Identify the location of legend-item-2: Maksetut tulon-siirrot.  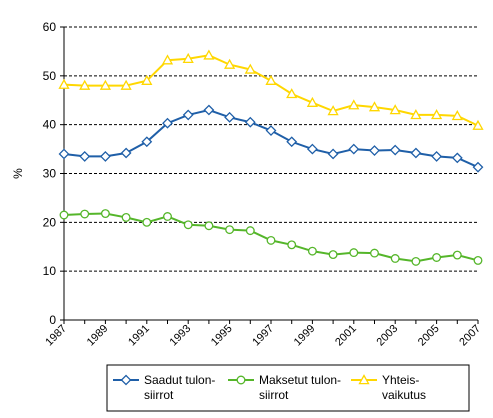
(284, 387).